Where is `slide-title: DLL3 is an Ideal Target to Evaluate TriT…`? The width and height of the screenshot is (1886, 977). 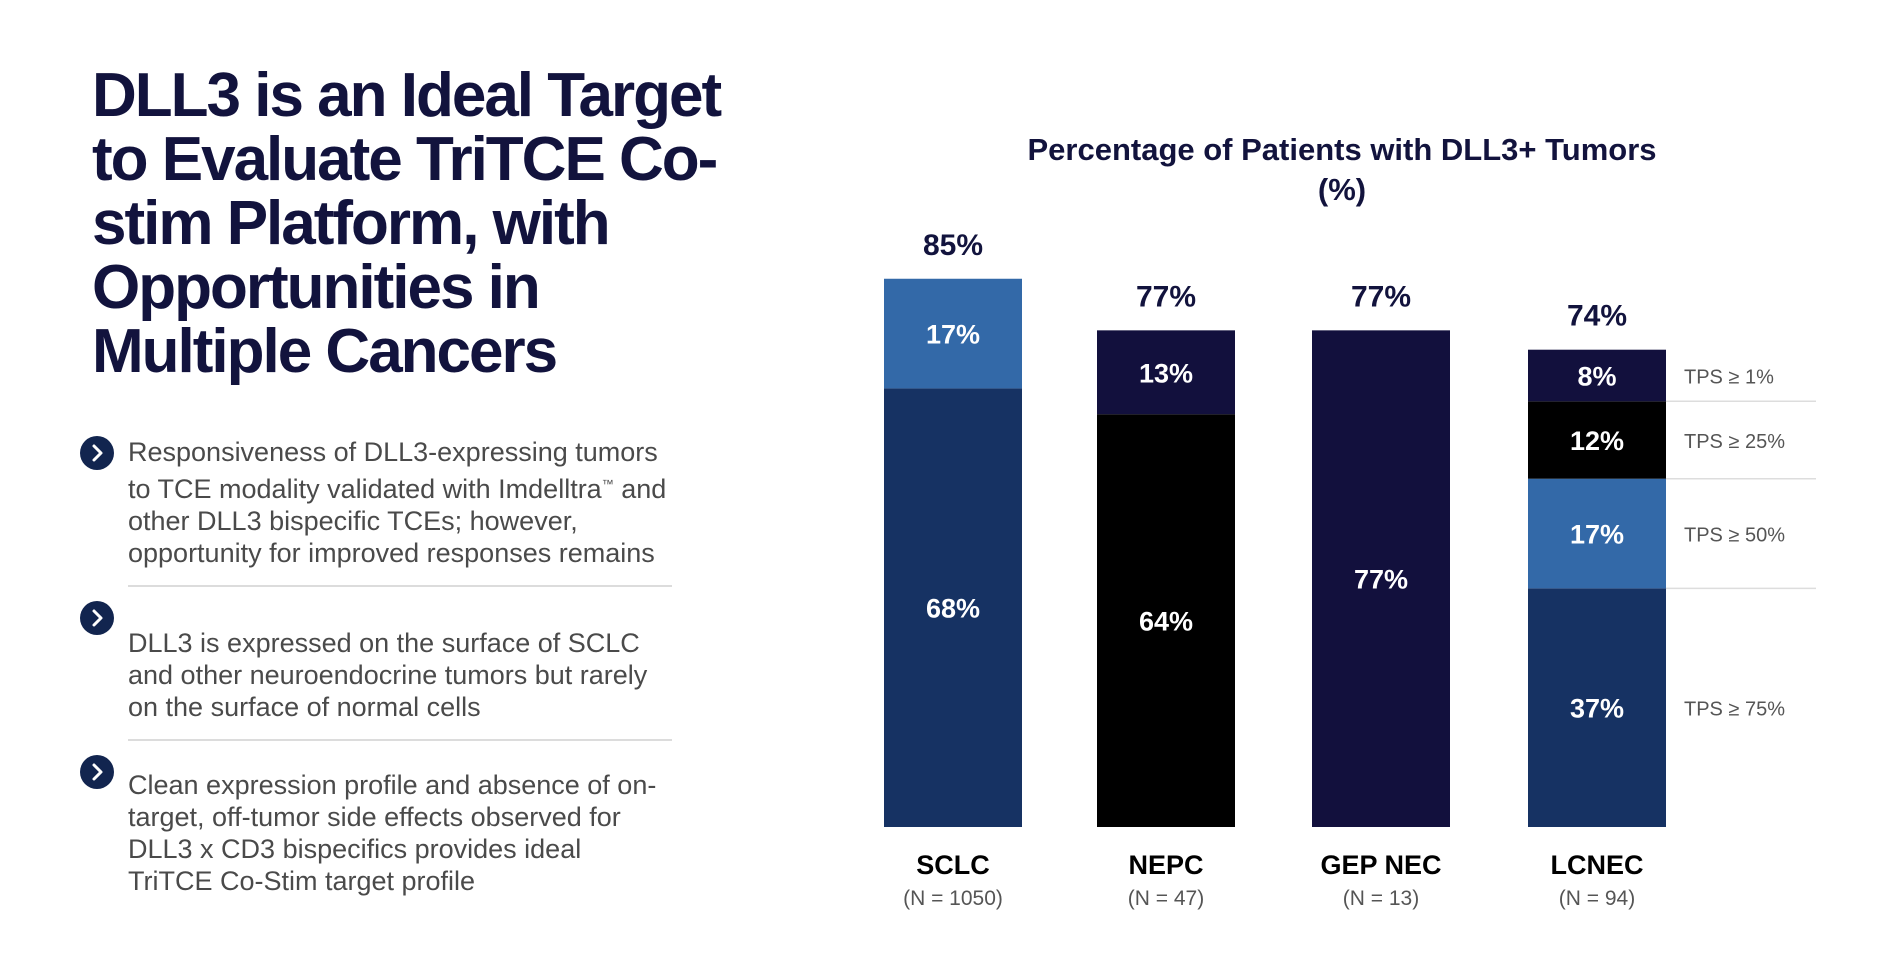
slide-title: DLL3 is an Ideal Target to Evaluate TriT… is located at coordinates (407, 223).